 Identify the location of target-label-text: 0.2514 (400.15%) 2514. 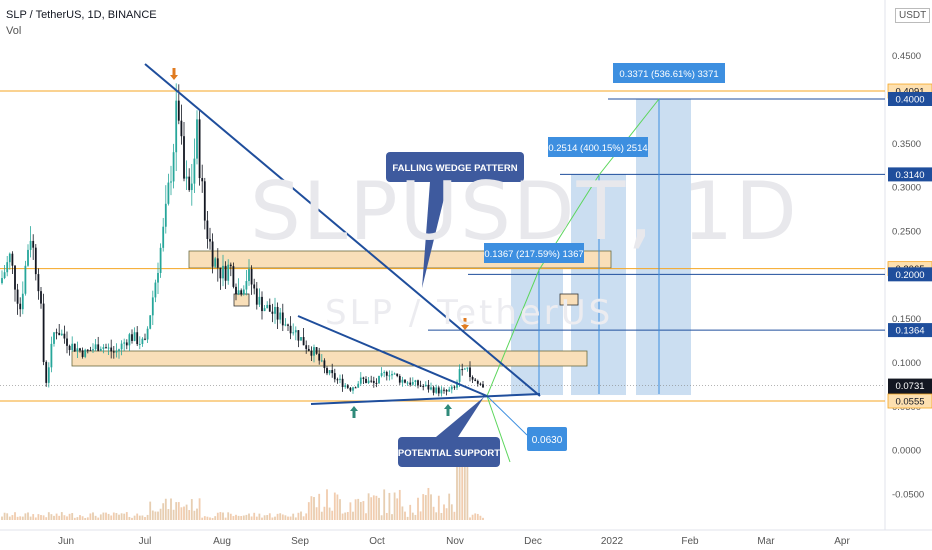
(597, 148).